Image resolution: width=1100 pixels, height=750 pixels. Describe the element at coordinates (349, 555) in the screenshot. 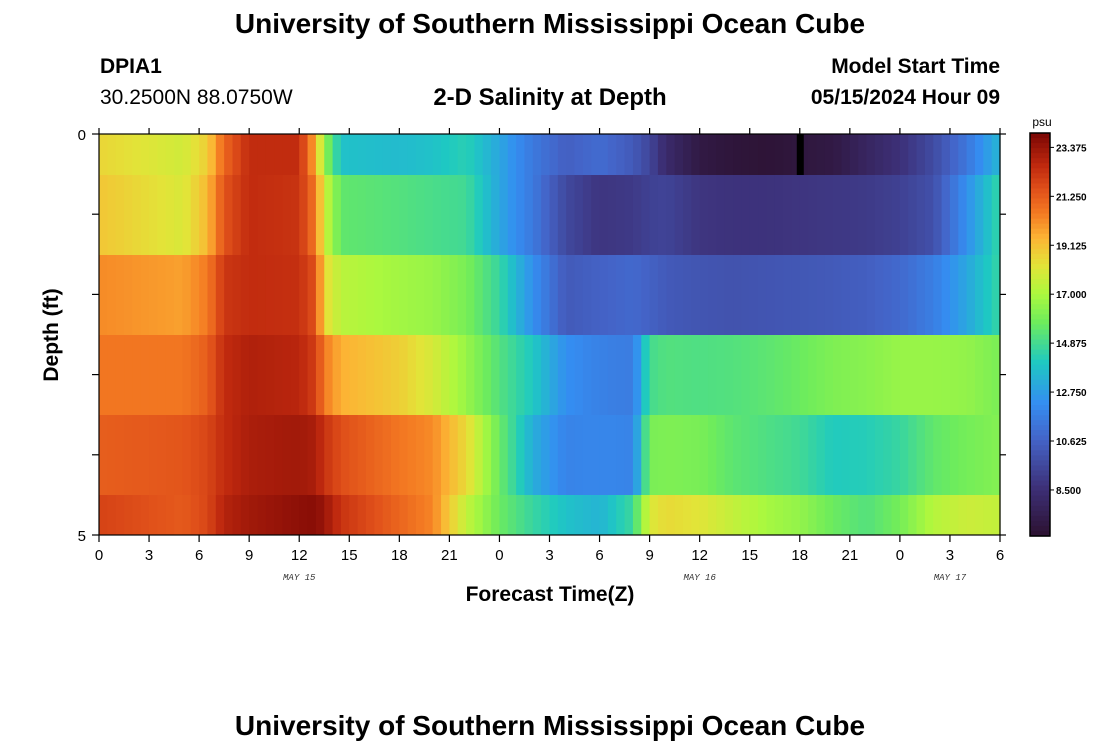

I see `x-tick-label: 15` at that location.